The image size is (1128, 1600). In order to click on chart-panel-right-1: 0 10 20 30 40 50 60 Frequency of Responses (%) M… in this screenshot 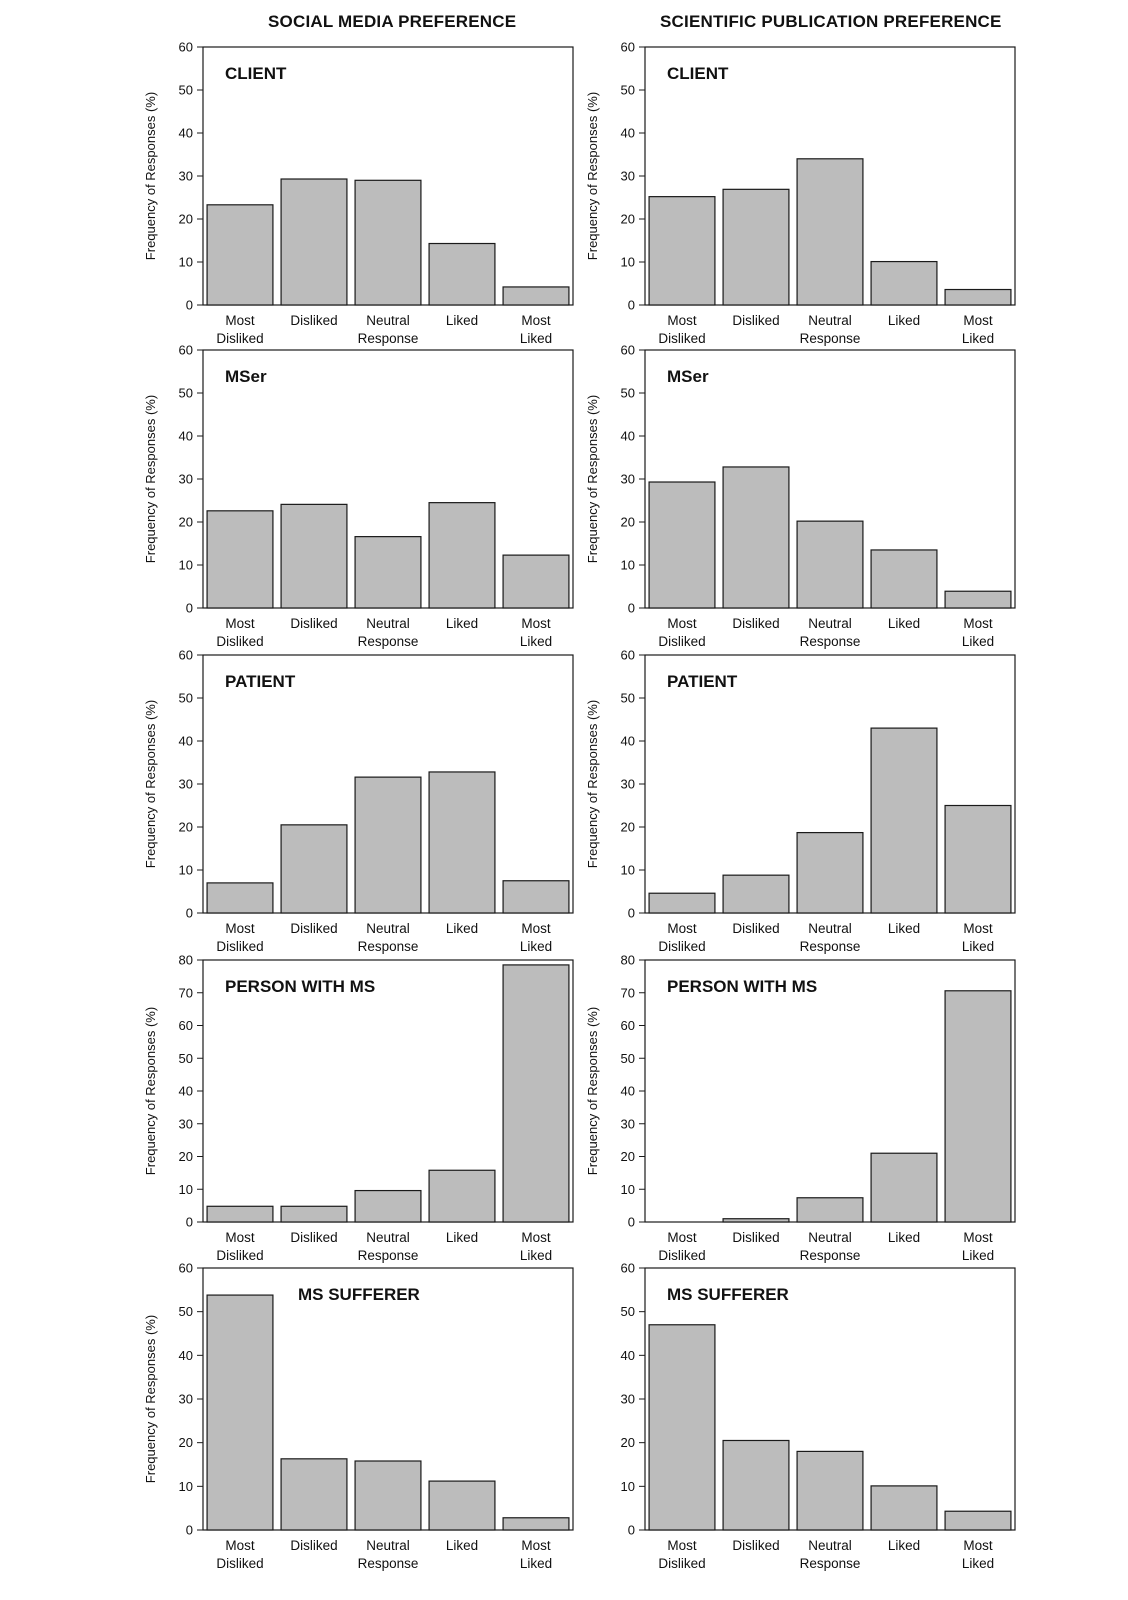, I will do `click(800, 193)`.